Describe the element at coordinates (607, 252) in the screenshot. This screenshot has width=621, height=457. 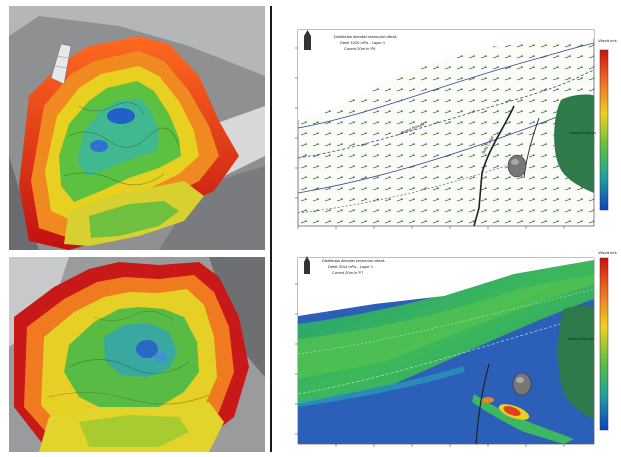
I see `colorbar-label-bottom: Viteză m/s` at that location.